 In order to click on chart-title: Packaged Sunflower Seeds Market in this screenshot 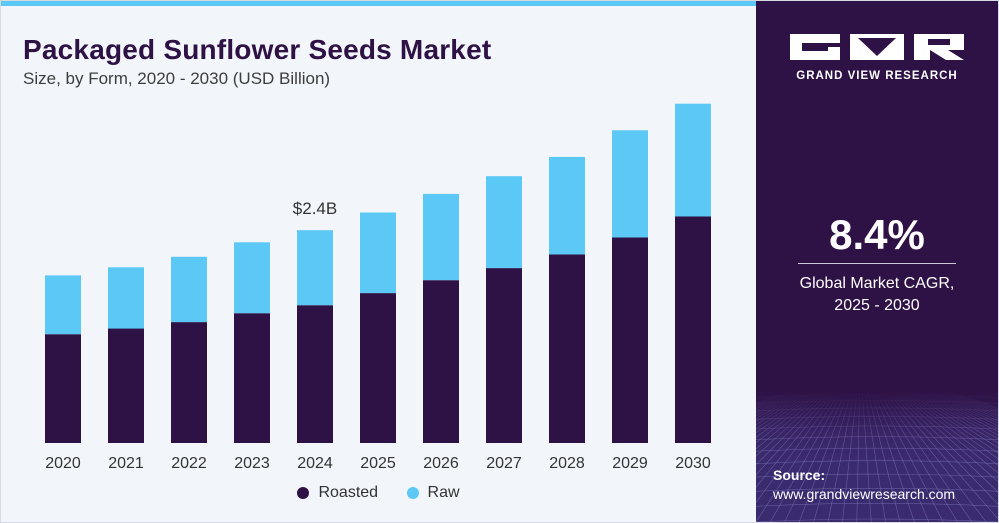, I will do `click(257, 49)`.